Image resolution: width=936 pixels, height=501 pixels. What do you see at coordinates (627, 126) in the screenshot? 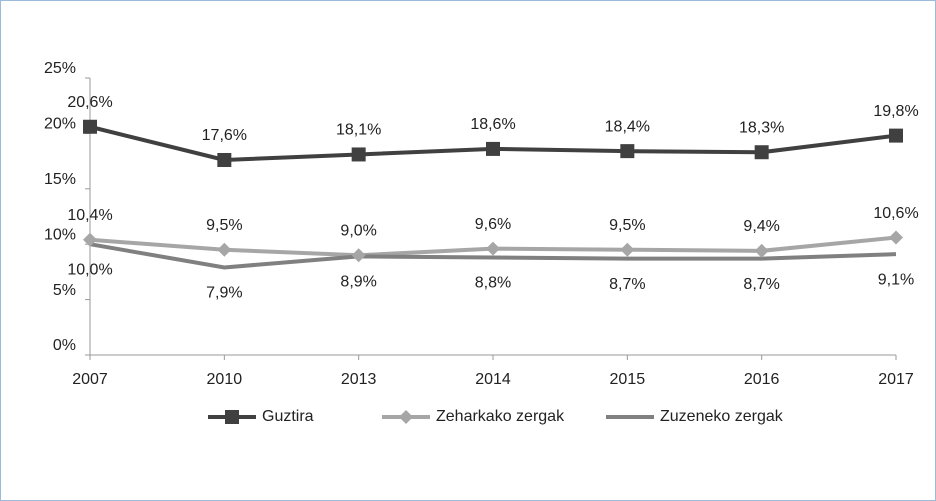
I see `data-label: 18,4%` at bounding box center [627, 126].